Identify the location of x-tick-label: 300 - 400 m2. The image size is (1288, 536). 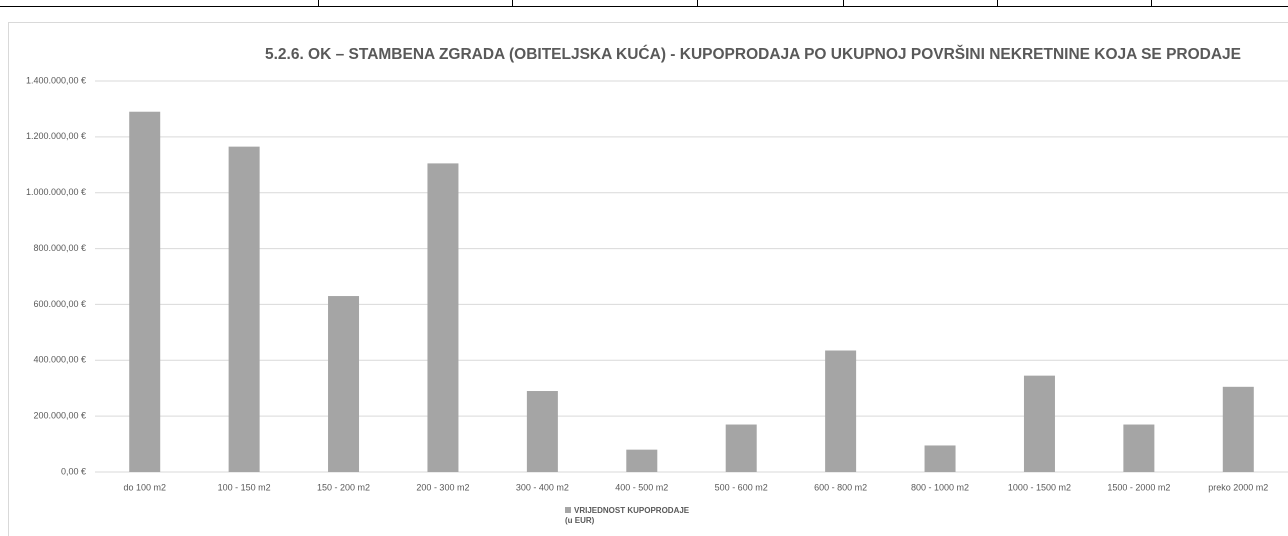
(542, 487).